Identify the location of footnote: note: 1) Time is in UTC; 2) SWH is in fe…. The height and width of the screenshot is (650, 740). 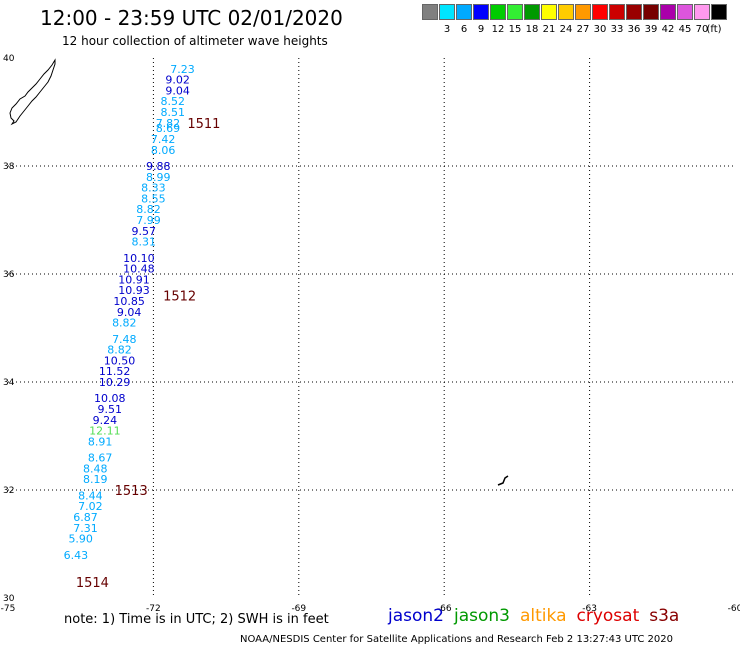
(196, 619).